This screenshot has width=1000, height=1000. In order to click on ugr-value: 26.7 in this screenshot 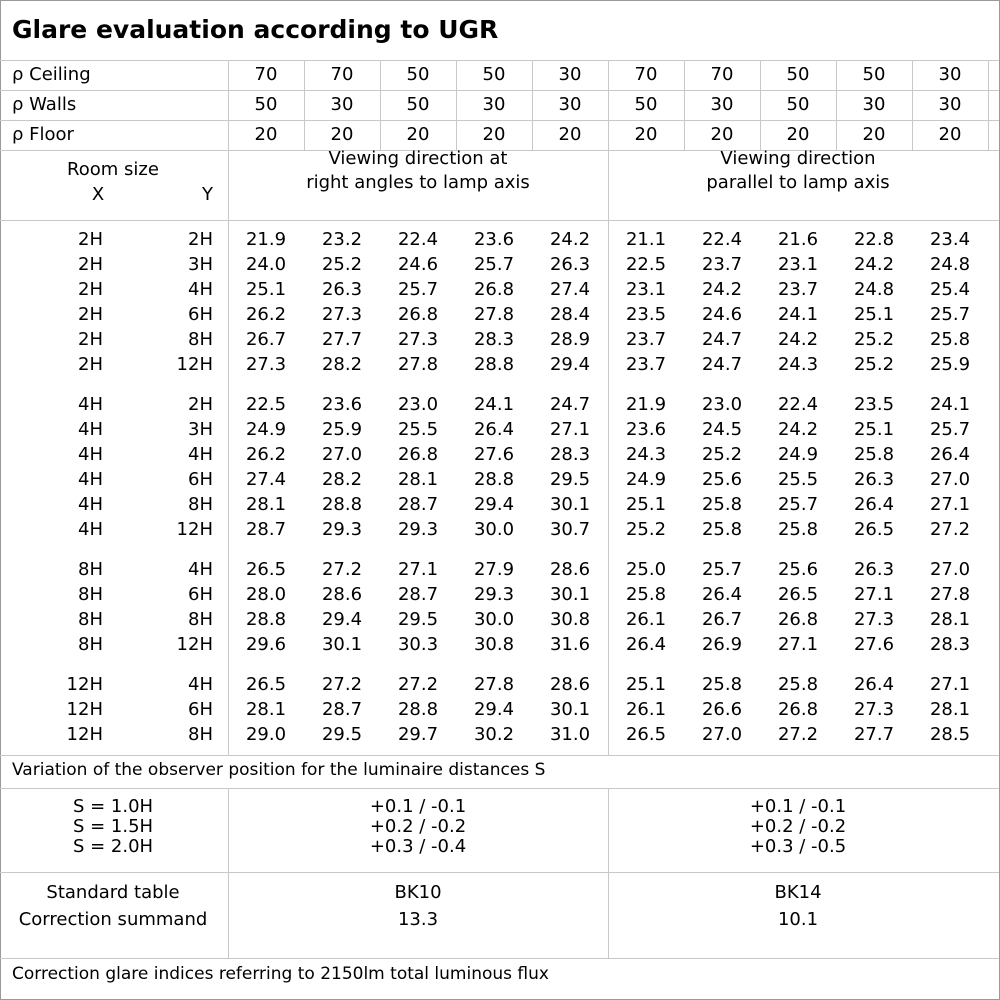, I will do `click(722, 619)`.